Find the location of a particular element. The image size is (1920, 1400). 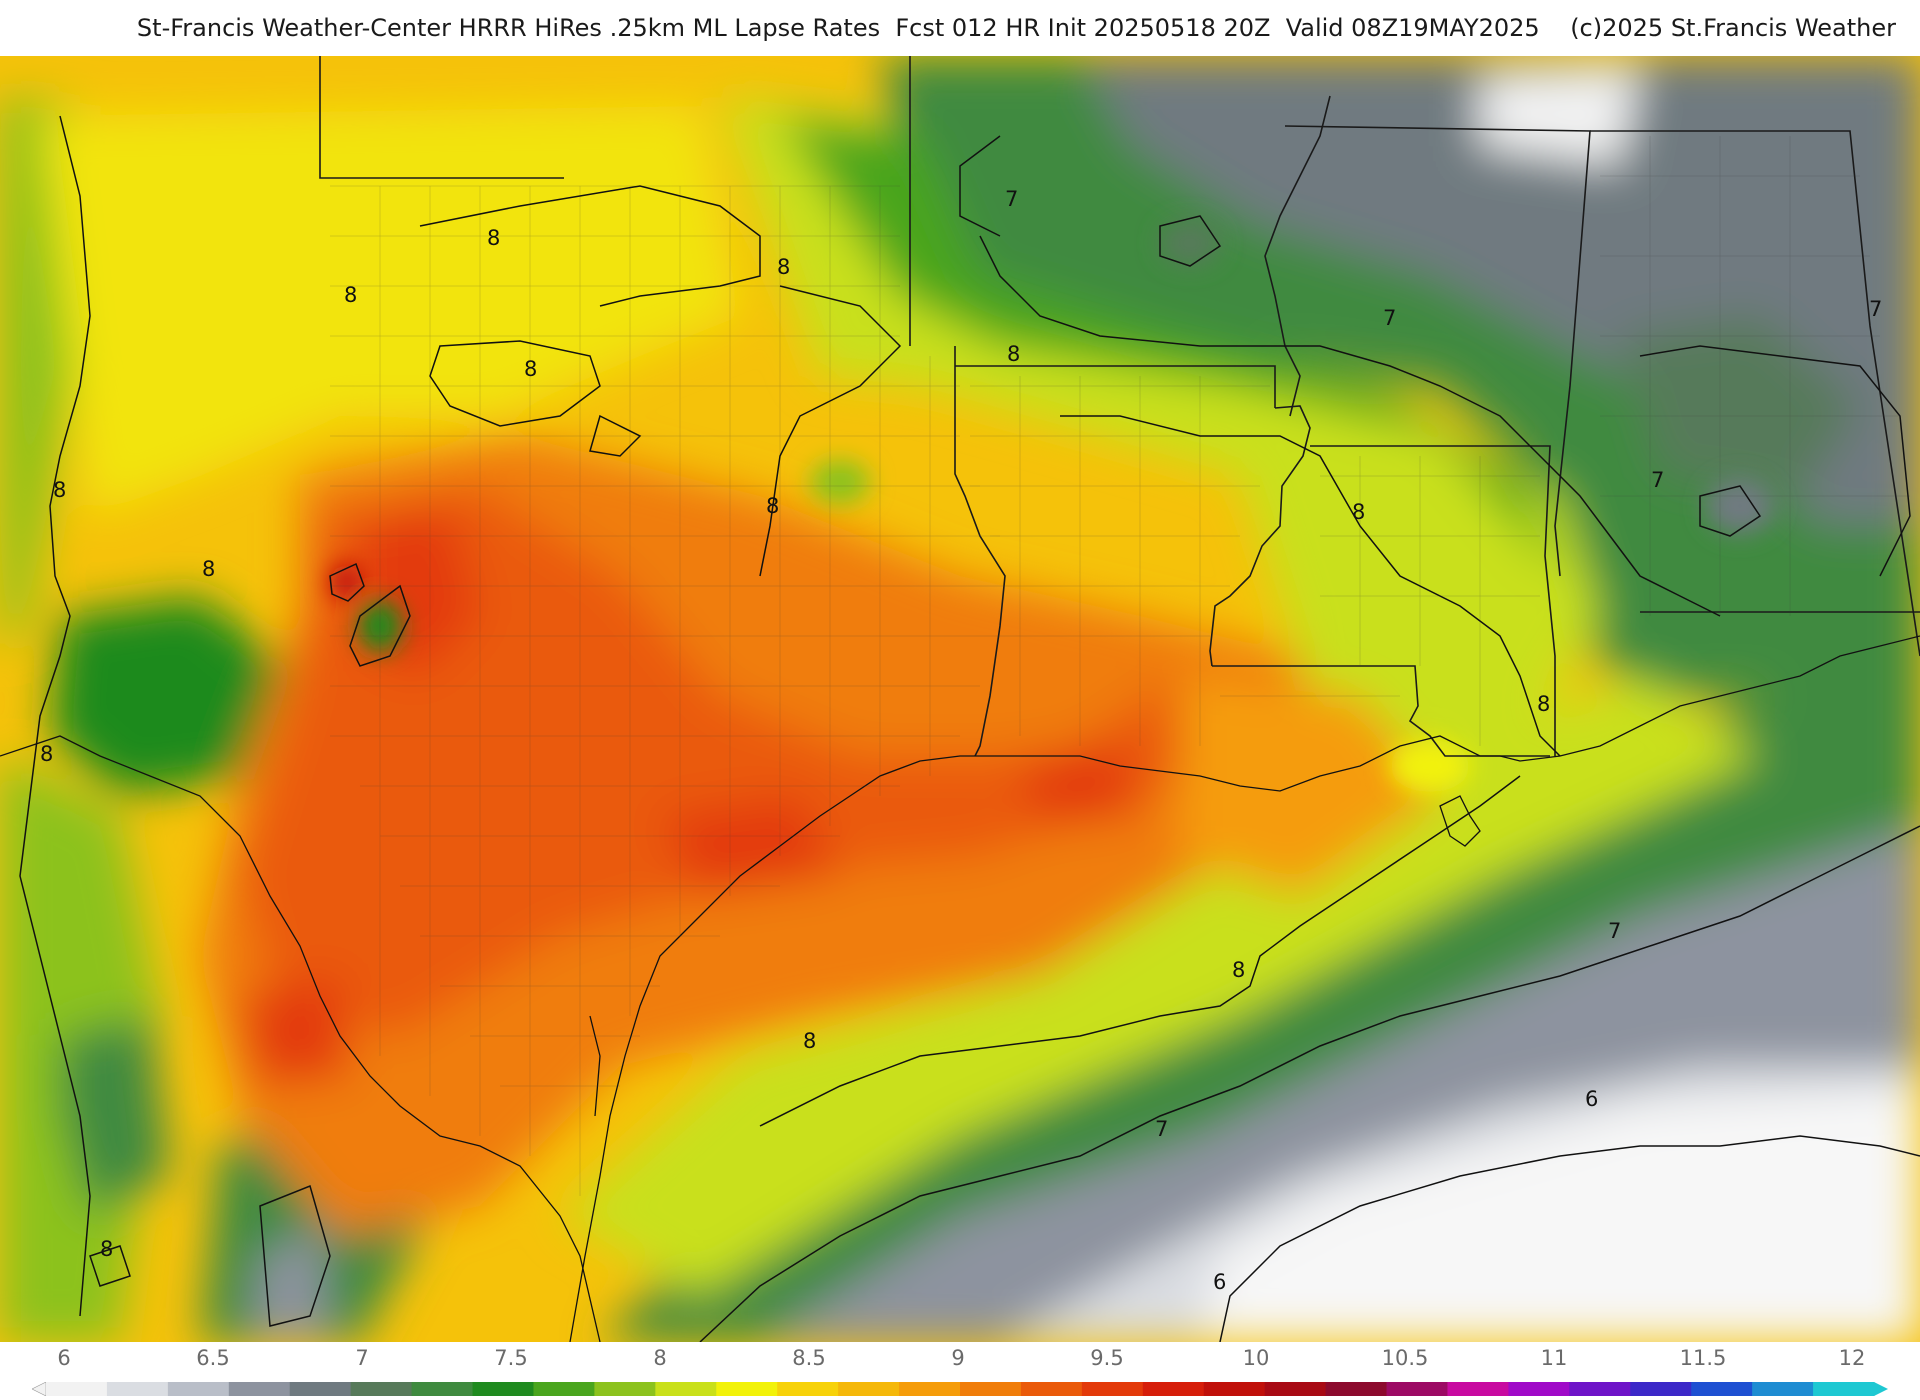

contour-8-south is located at coordinates (1140, 951).